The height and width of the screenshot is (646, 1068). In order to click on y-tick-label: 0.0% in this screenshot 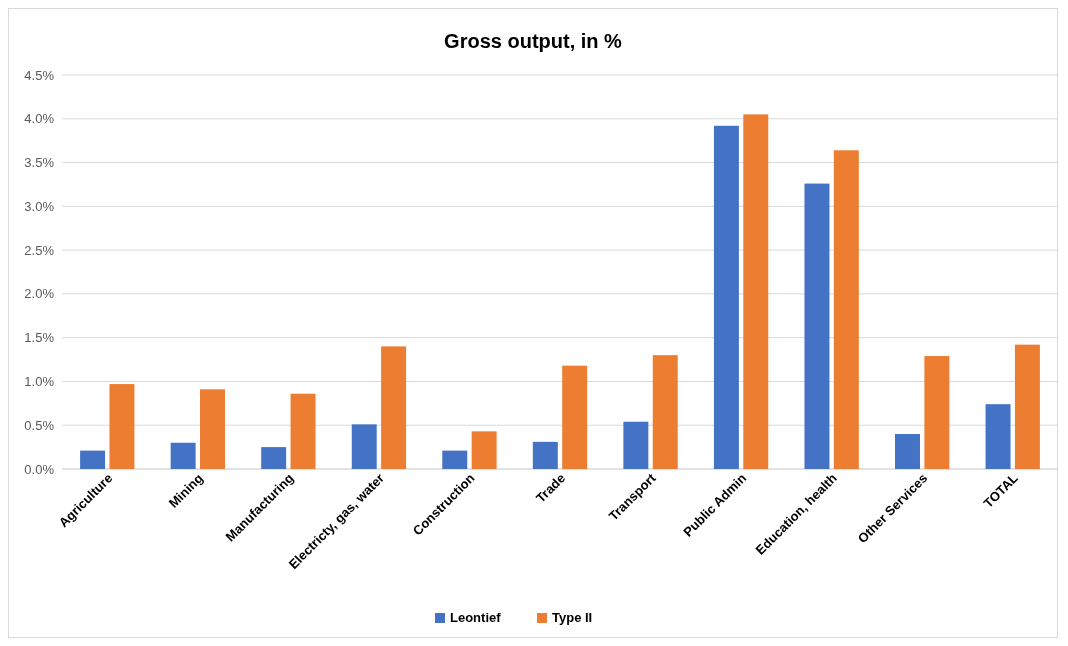, I will do `click(39, 469)`.